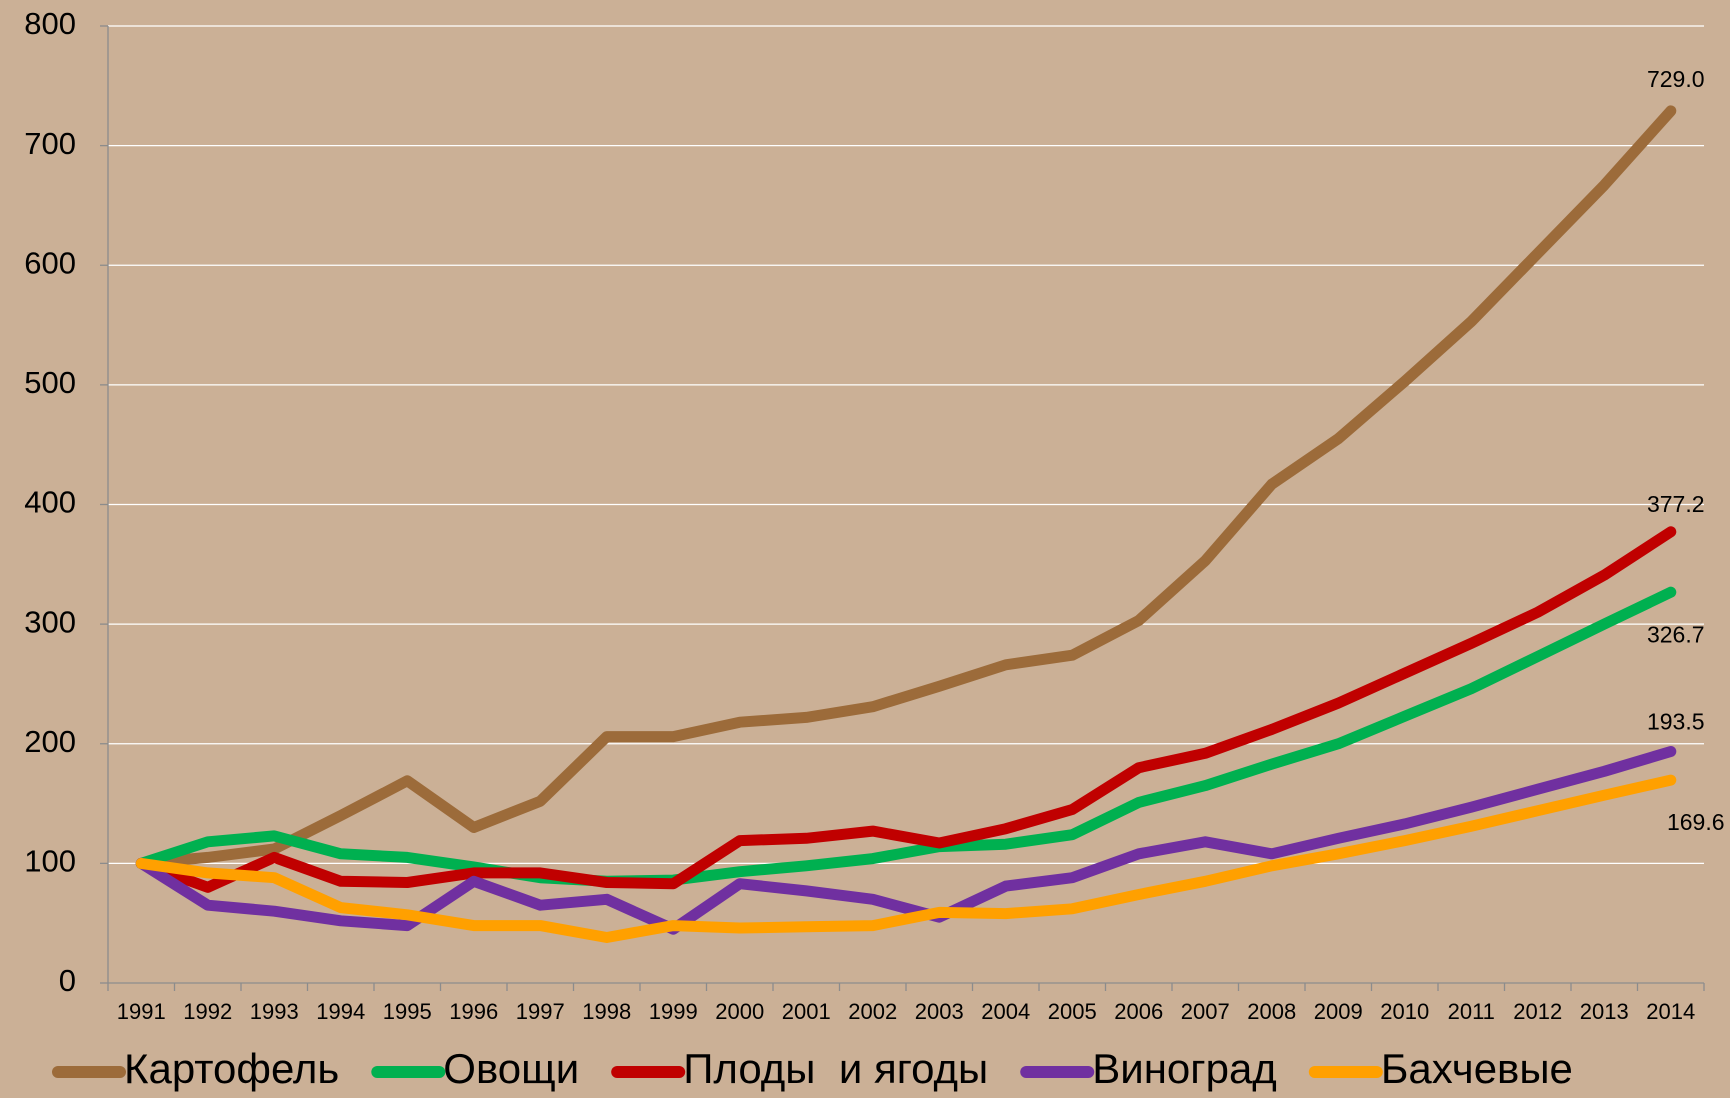  Describe the element at coordinates (141, 1011) in the screenshot. I see `x-tick-label: 1991` at that location.